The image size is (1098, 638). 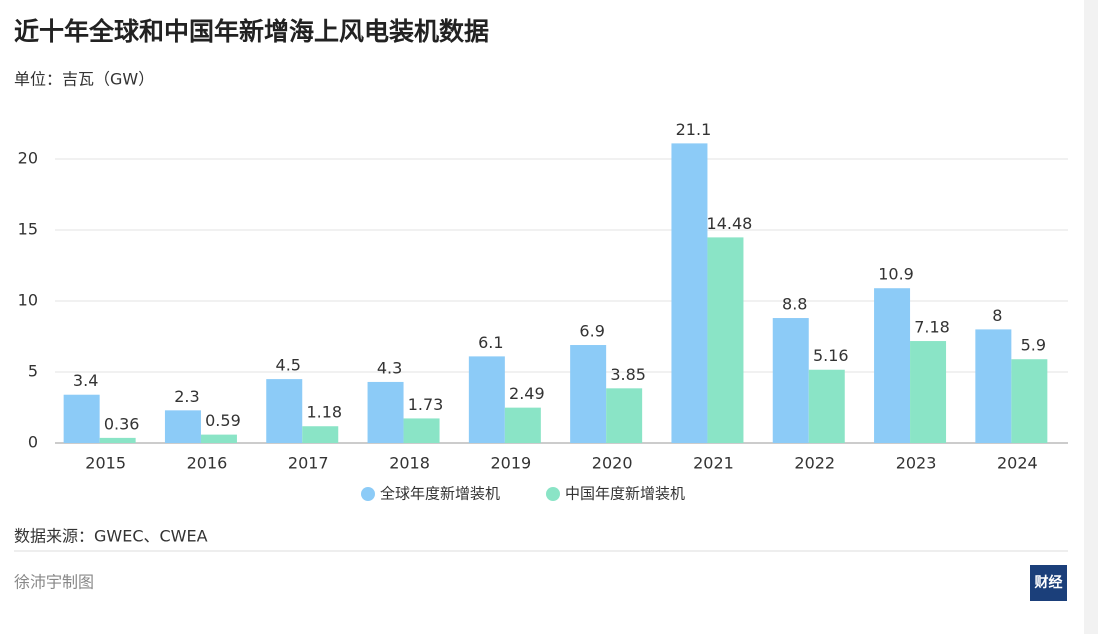 I want to click on chart-title: 近十年全球和中国年新增海上风电装机数据, so click(x=251, y=31).